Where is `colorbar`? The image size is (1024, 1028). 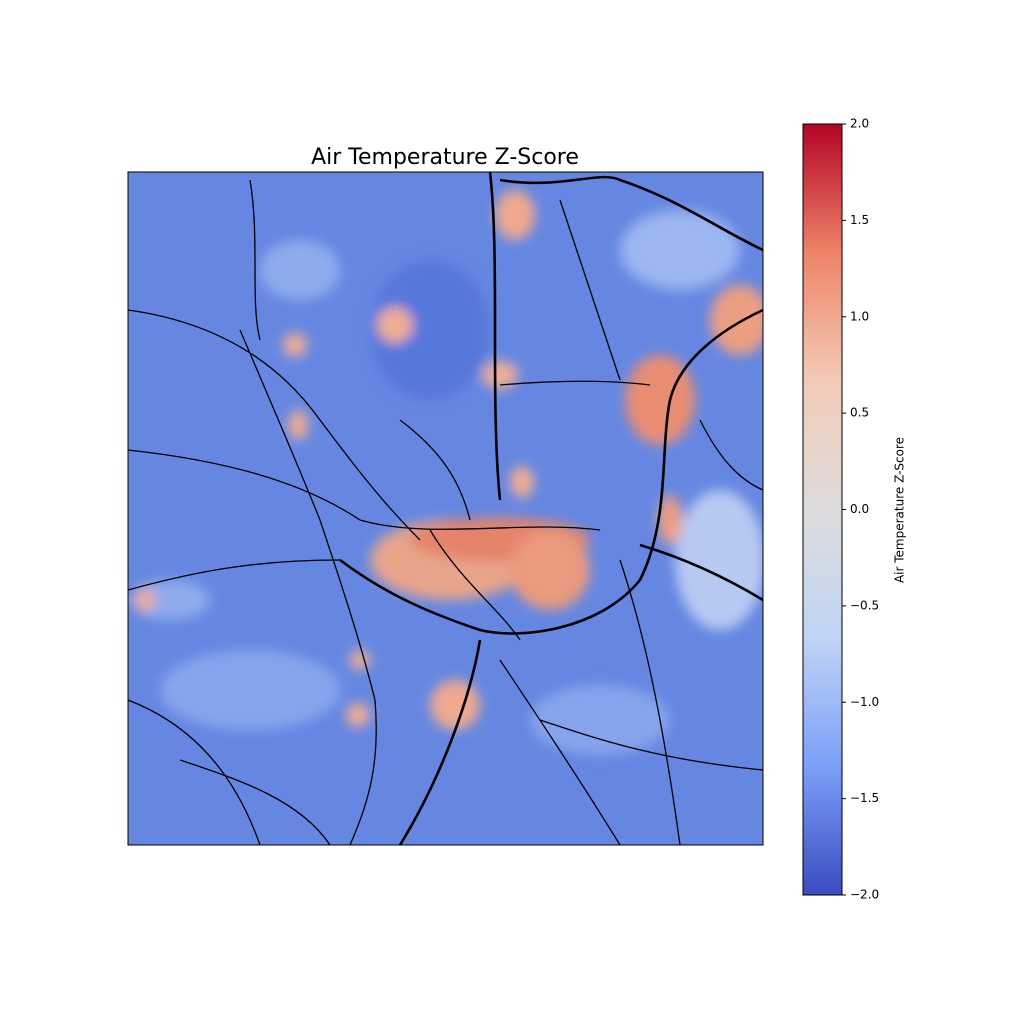
colorbar is located at coordinates (822, 509).